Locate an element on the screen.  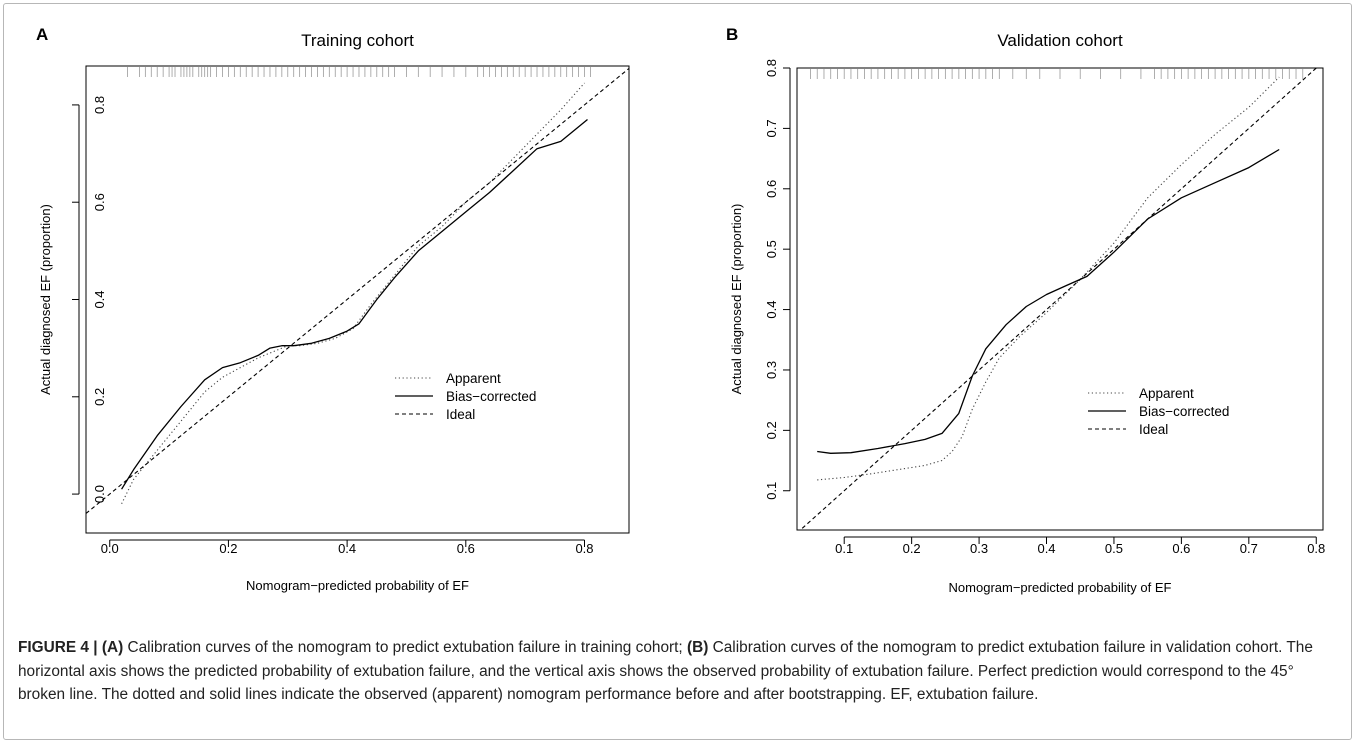
caption-label-a: FIGURE 4 | (A) is located at coordinates (71, 647).